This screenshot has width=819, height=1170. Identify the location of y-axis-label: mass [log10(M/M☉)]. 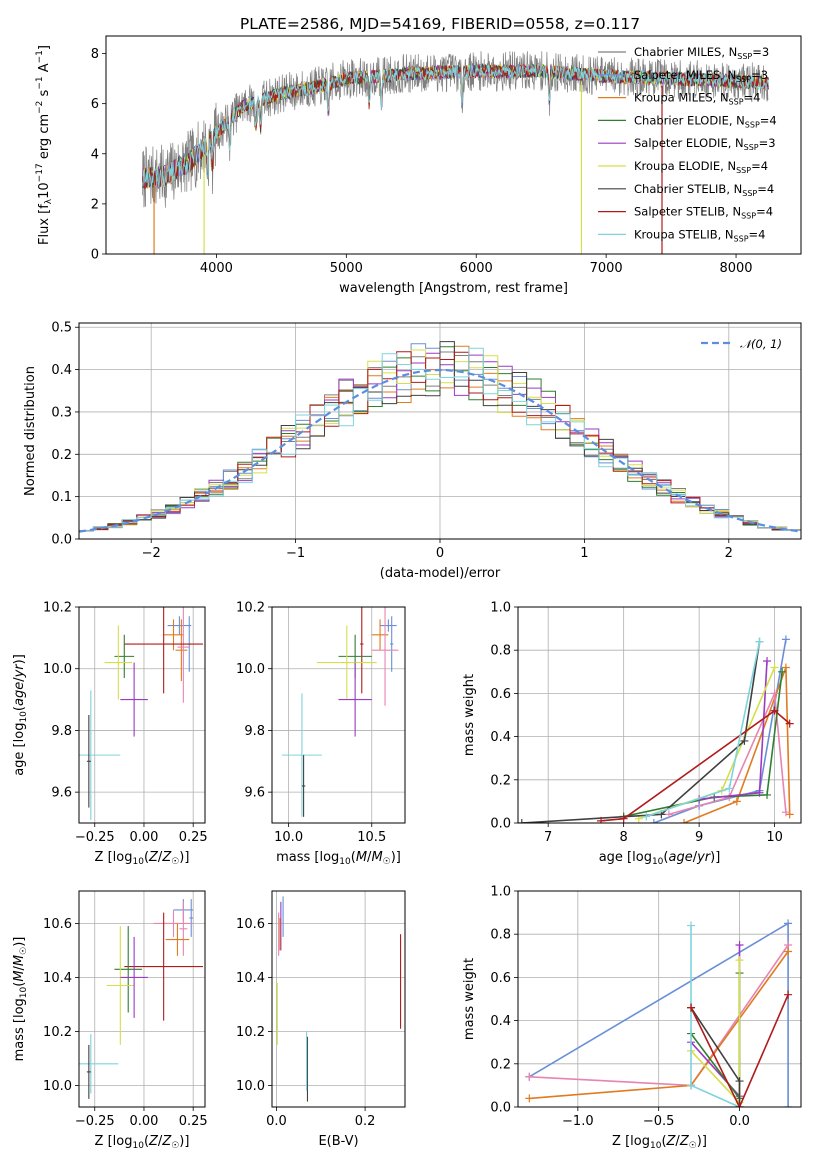
(20, 999).